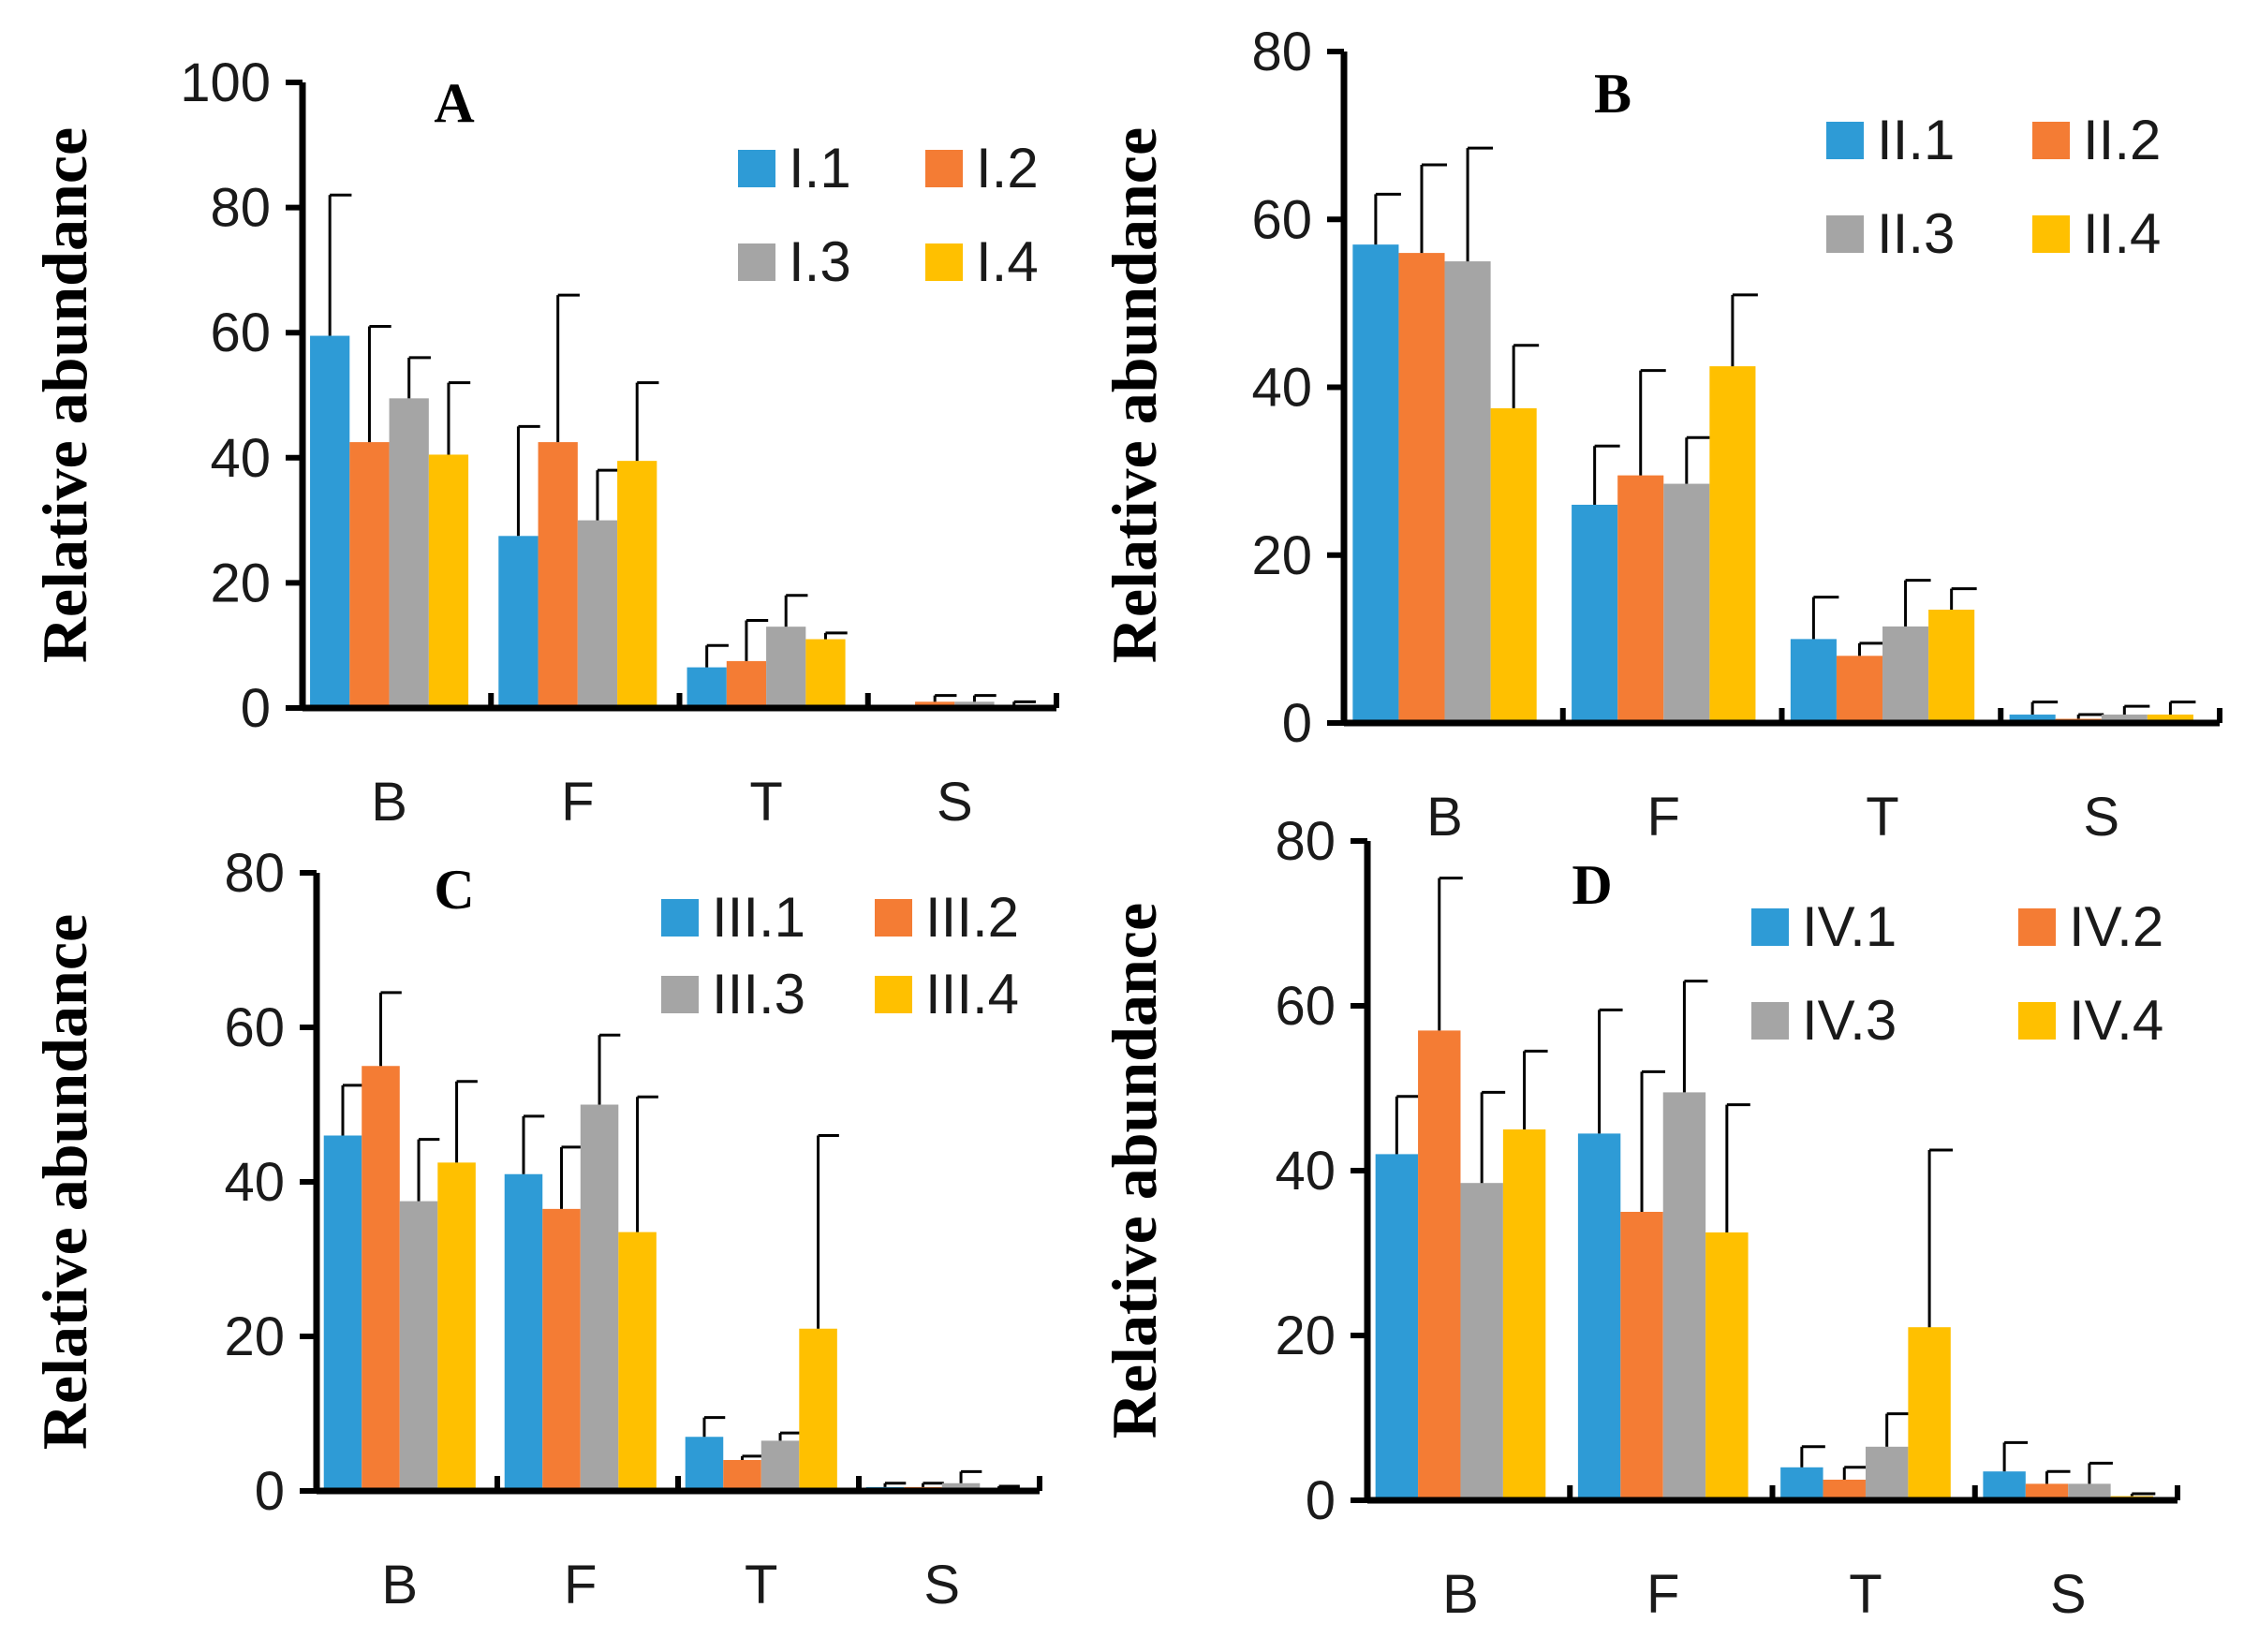 The height and width of the screenshot is (1652, 2244). I want to click on legend-label-I.2: I.2, so click(1007, 168).